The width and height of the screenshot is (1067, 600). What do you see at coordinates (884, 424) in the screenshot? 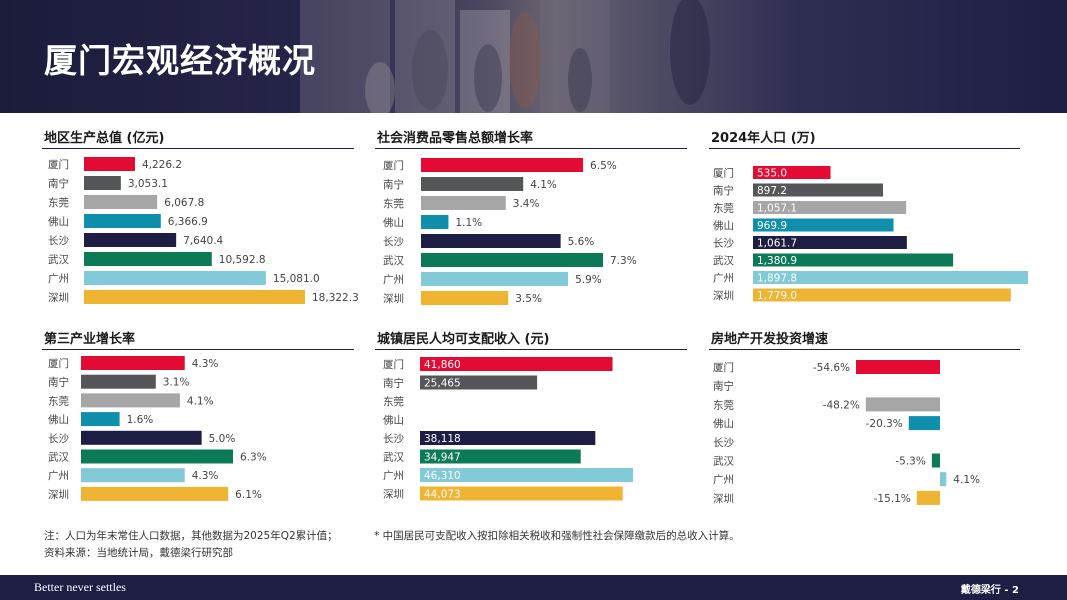
I see `data-label: -20.3%` at bounding box center [884, 424].